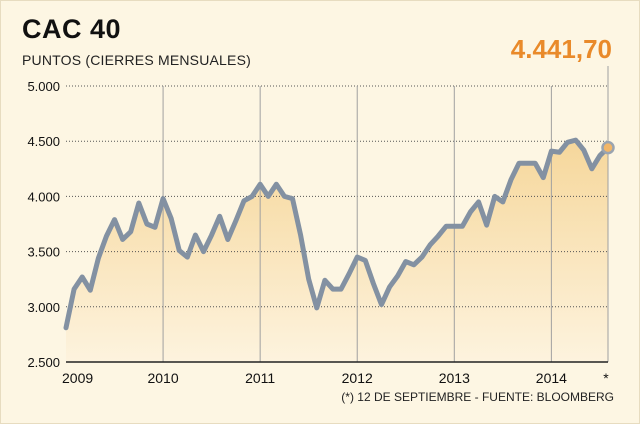 The height and width of the screenshot is (424, 640). Describe the element at coordinates (43, 307) in the screenshot. I see `y-tick-label: 3.000` at that location.